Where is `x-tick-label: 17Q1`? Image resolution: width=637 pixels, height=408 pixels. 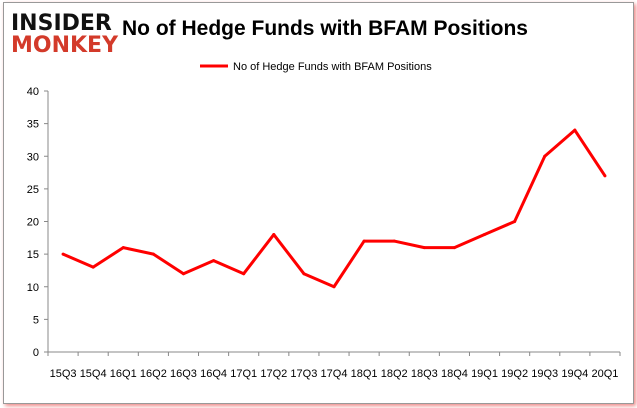 x-tick-label: 17Q1 is located at coordinates (243, 374).